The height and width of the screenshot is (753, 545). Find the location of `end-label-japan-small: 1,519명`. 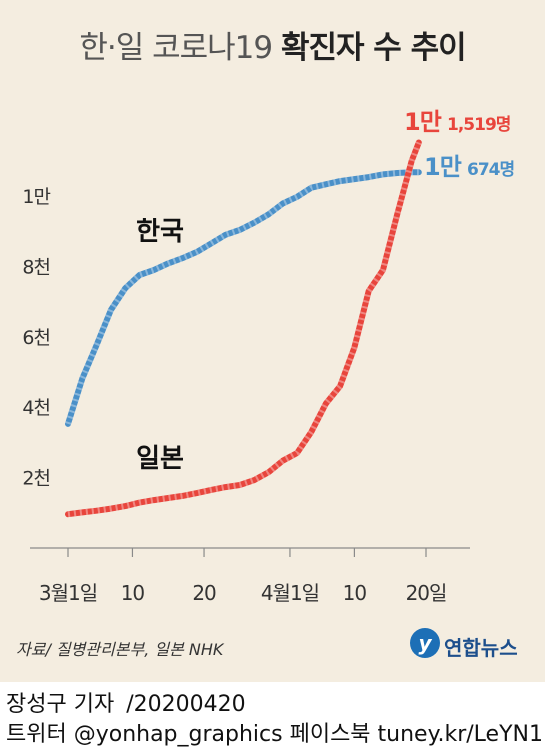

end-label-japan-small: 1,519명 is located at coordinates (478, 125).